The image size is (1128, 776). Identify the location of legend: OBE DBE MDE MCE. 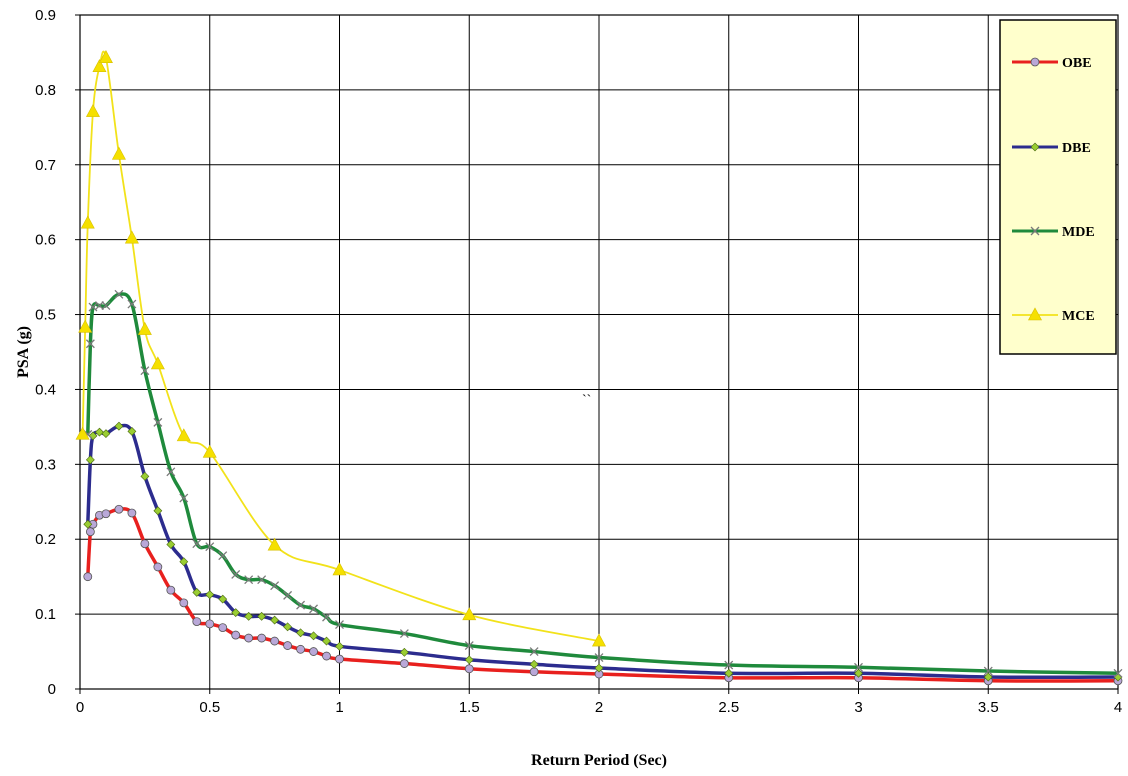
(1058, 187).